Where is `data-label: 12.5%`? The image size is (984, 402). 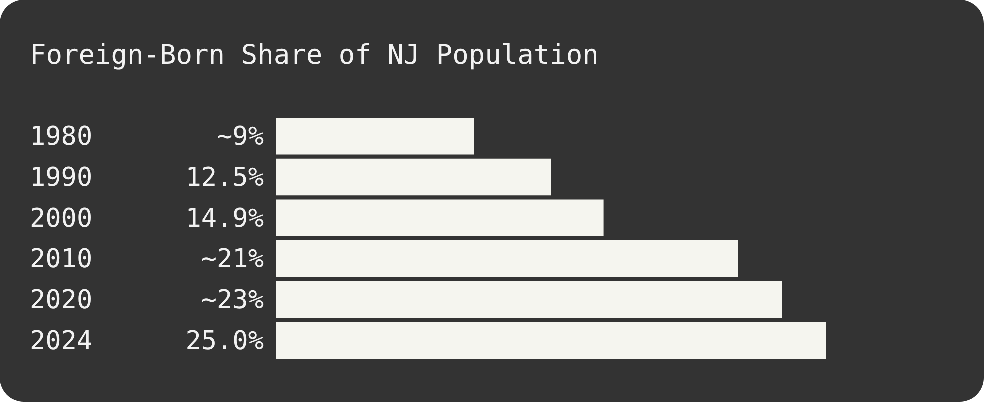
data-label: 12.5% is located at coordinates (225, 178).